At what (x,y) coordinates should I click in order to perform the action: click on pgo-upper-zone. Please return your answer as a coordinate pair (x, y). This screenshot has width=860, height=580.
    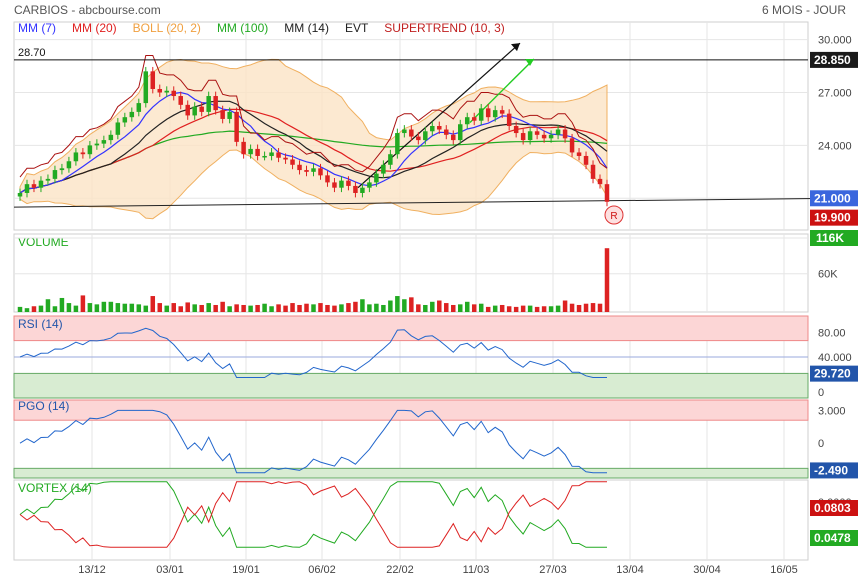
    Looking at the image, I should click on (411, 410).